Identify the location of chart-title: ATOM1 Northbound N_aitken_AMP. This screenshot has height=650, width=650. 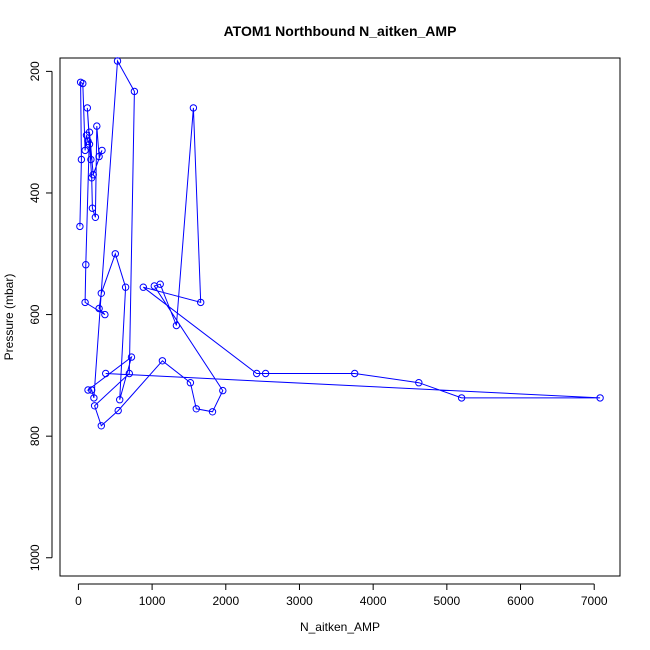
(340, 31).